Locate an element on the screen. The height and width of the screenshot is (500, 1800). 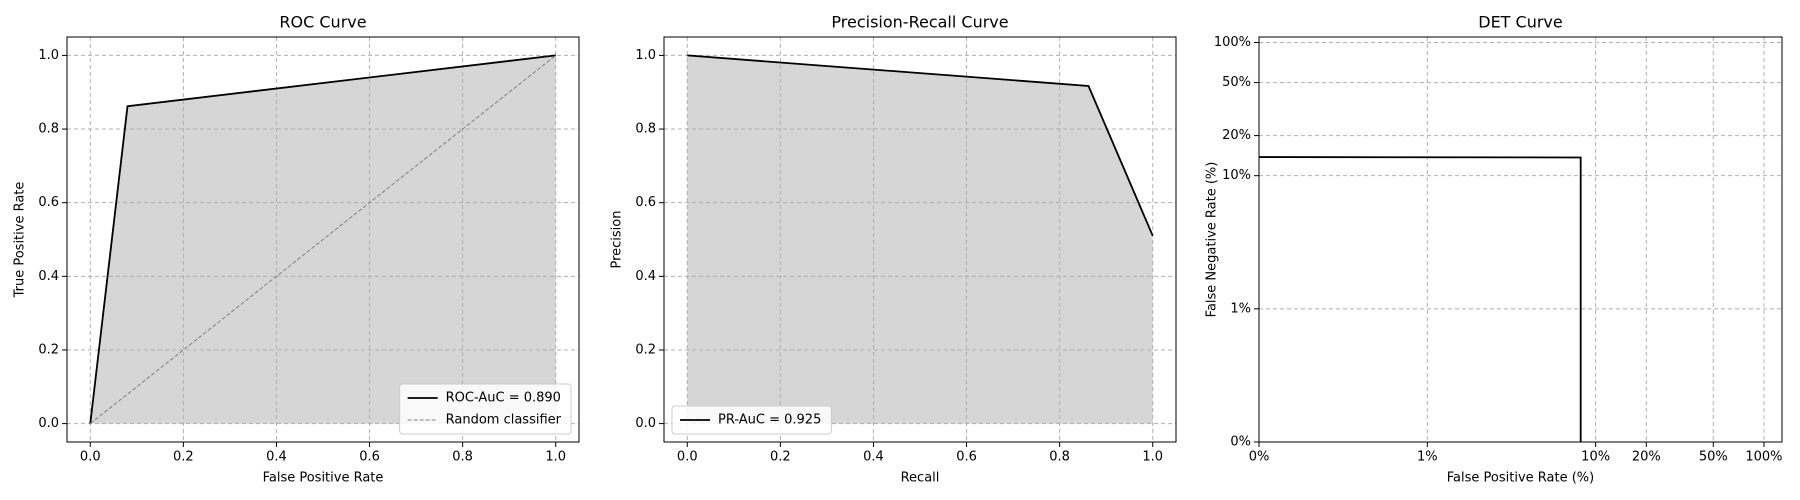
y-tick-label: 1% is located at coordinates (1240, 308).